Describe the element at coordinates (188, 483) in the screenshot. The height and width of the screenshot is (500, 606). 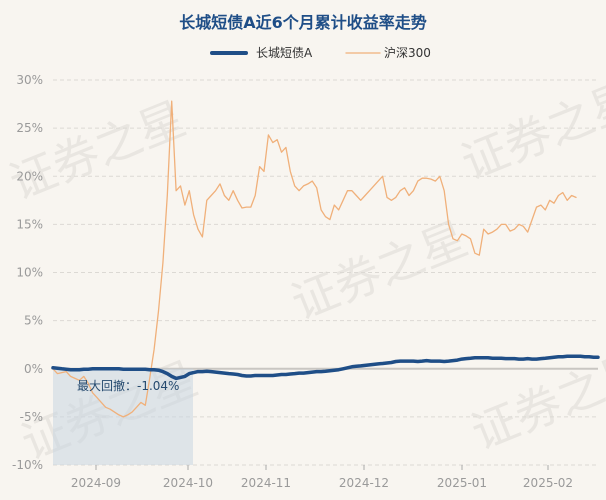
I see `x-tick-label: 2024-10` at that location.